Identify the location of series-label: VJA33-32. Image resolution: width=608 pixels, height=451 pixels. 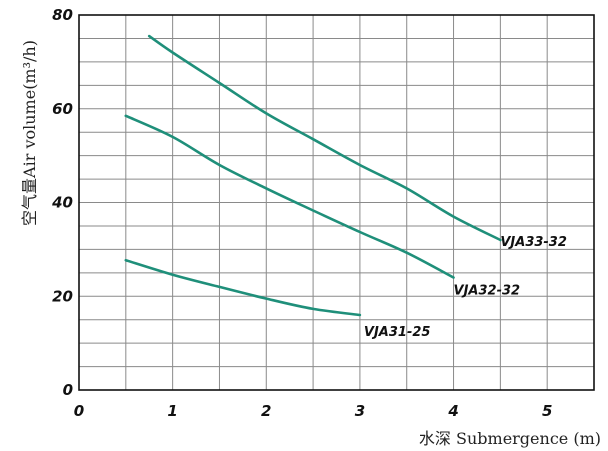
(533, 242).